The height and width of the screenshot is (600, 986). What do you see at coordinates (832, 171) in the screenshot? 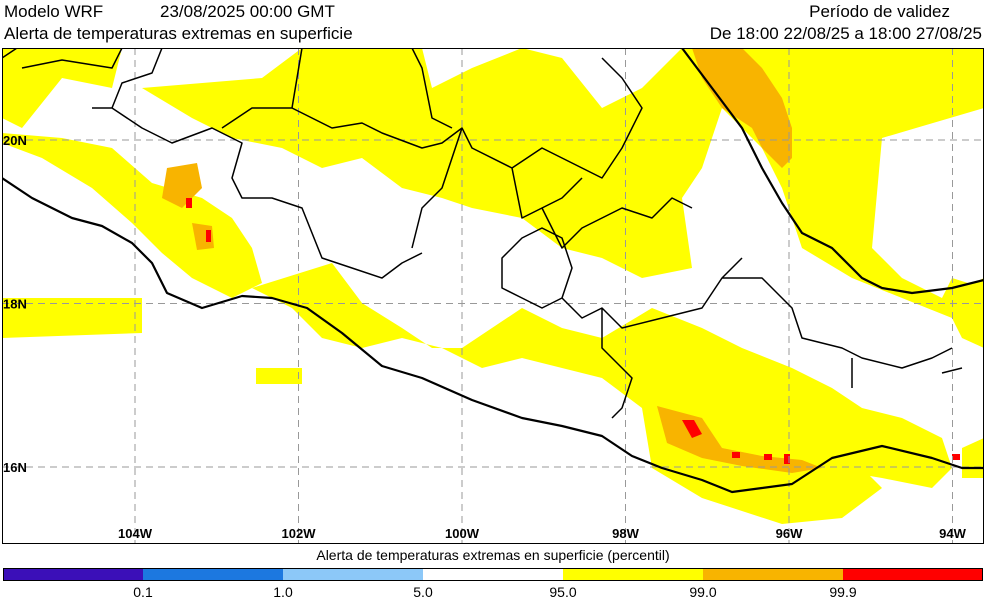
I see `gulf-coastline` at bounding box center [832, 171].